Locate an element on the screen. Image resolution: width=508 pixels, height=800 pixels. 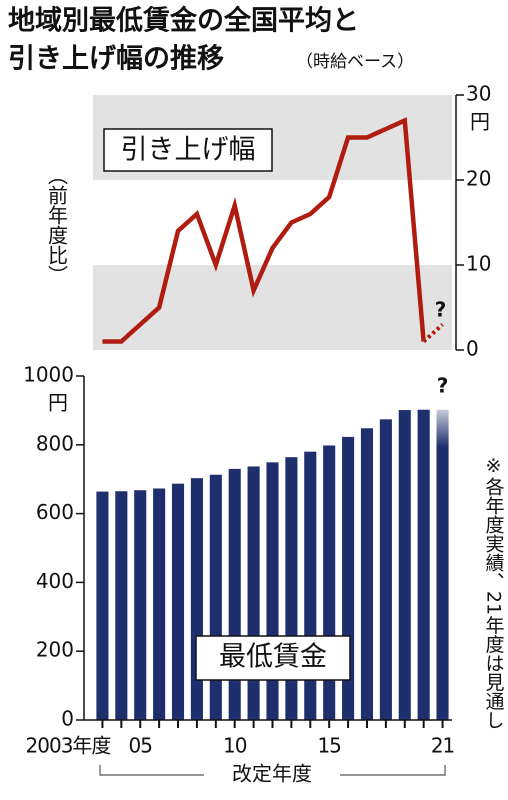
chart-subtitle: （時給ベース） is located at coordinates (355, 62).